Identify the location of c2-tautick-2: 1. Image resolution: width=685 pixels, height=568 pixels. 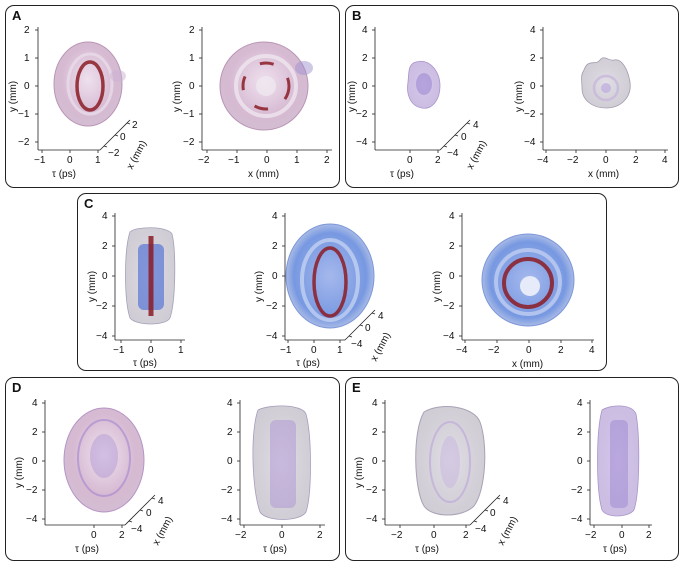
(340, 350).